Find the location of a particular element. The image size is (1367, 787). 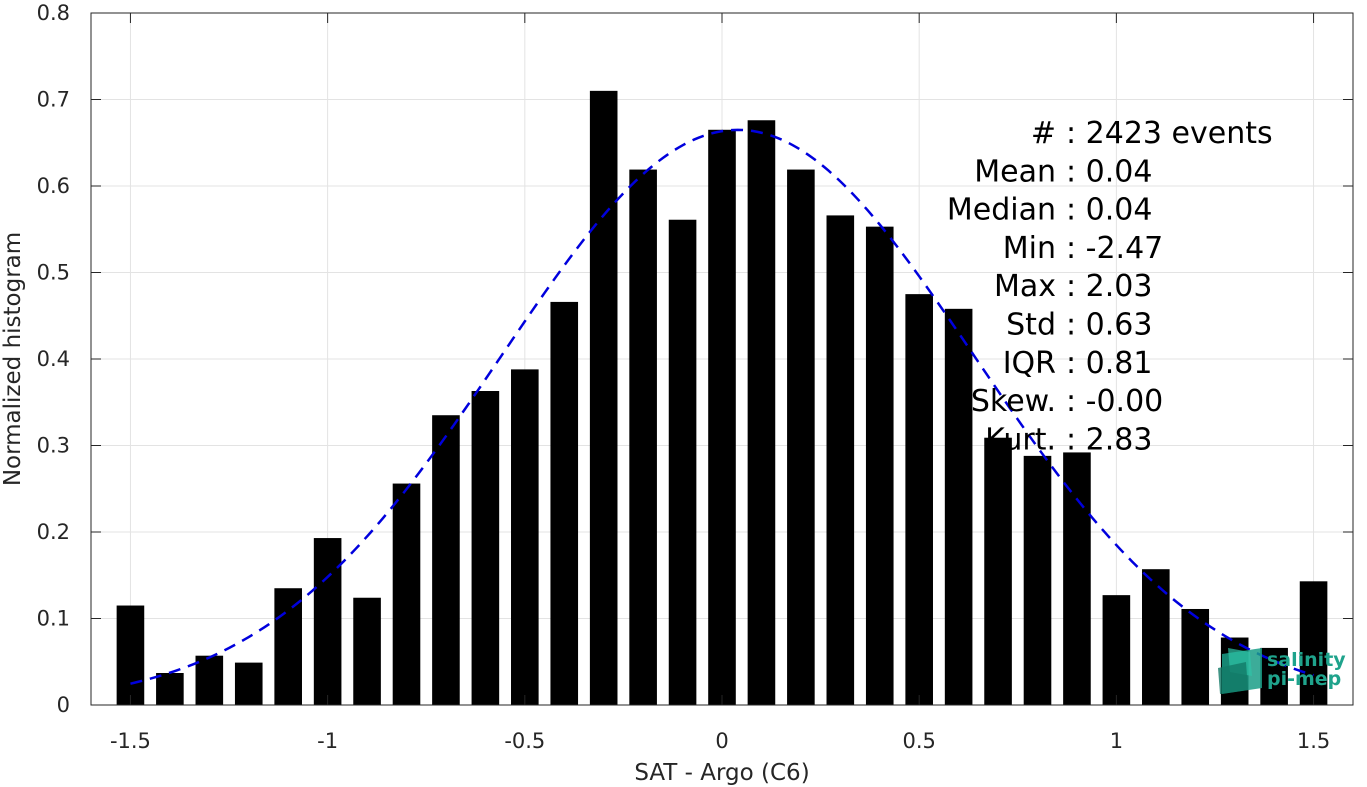

y-tick-label: 0 is located at coordinates (63, 705).